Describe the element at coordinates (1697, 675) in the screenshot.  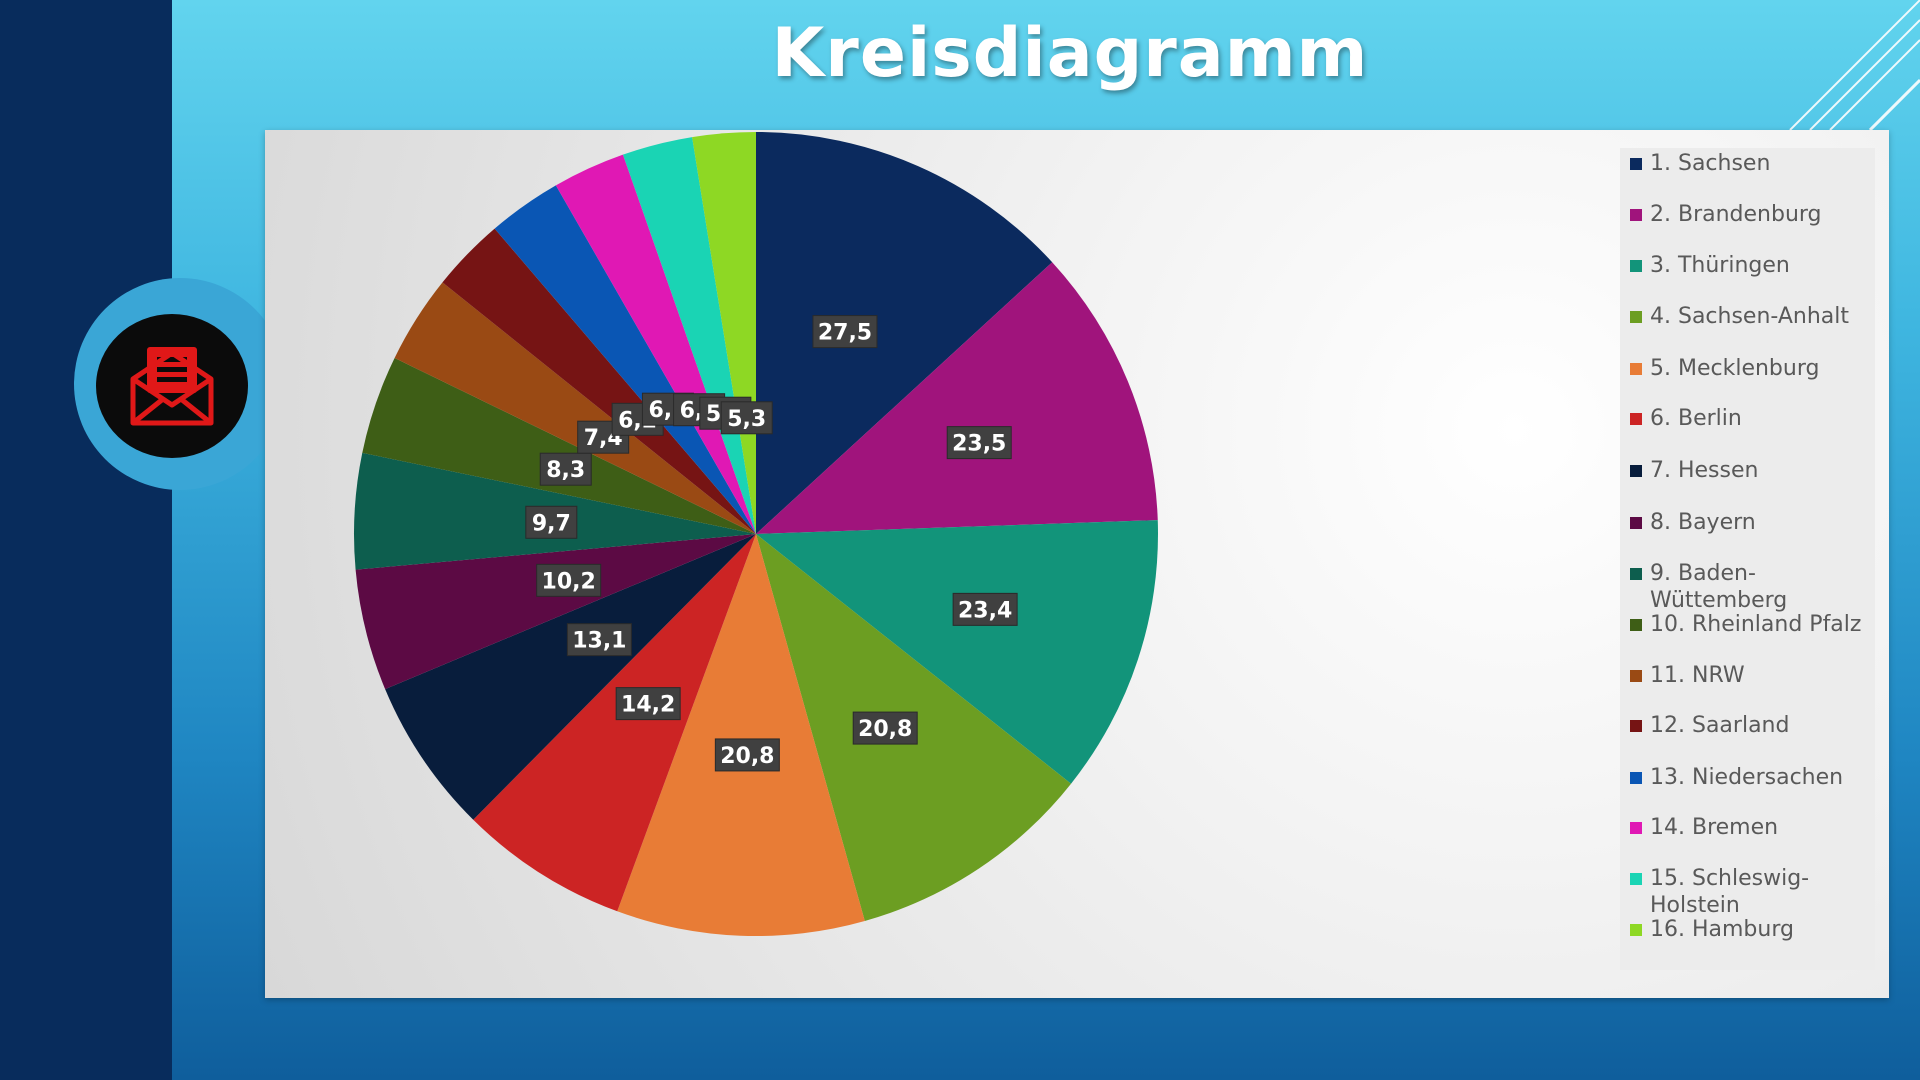
I see `legend-label: 11. NRW` at that location.